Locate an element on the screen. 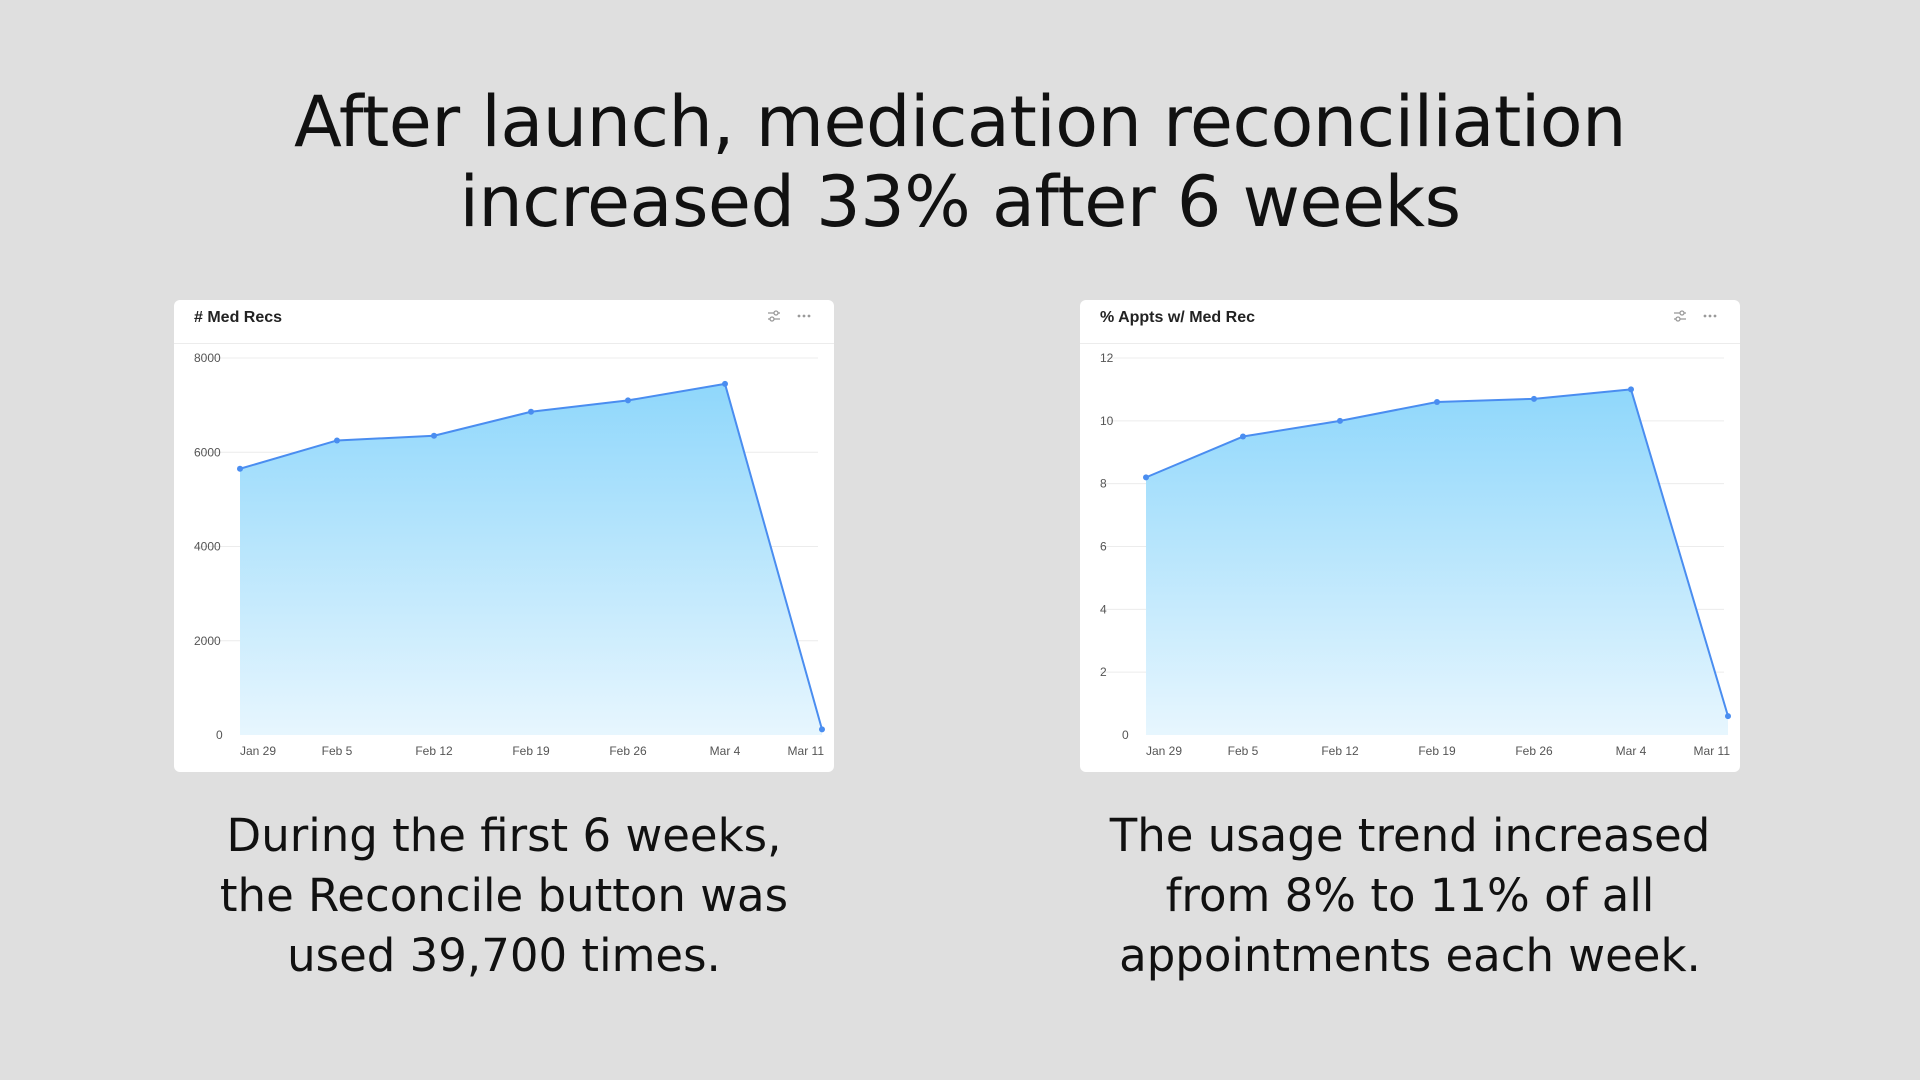  chart-title: % Appts w/ Med Rec is located at coordinates (1177, 317).